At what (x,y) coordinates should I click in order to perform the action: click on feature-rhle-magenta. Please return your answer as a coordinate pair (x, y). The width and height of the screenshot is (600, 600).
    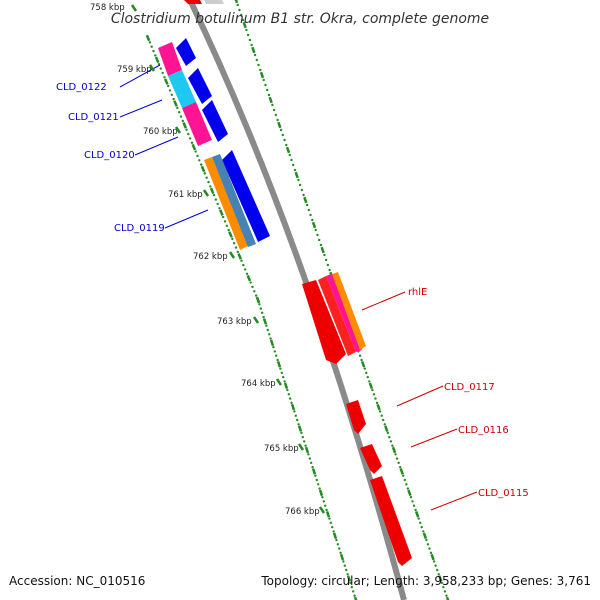
    Looking at the image, I should click on (344, 313).